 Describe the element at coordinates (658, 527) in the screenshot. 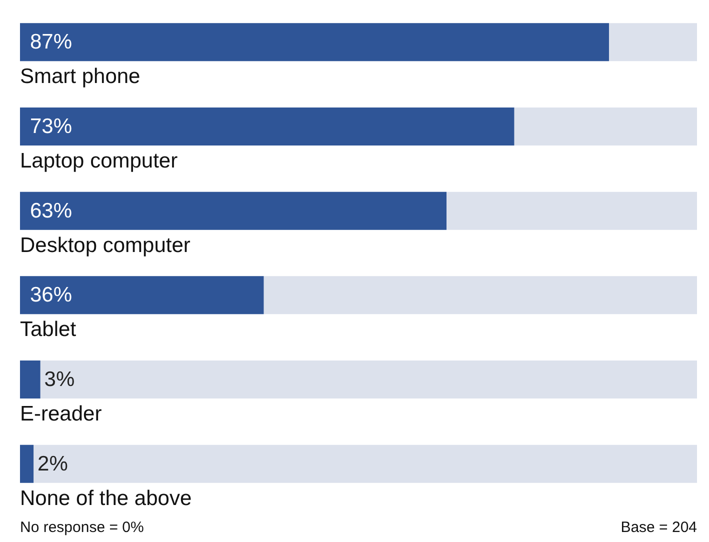

I see `annotation: Base = 204` at that location.